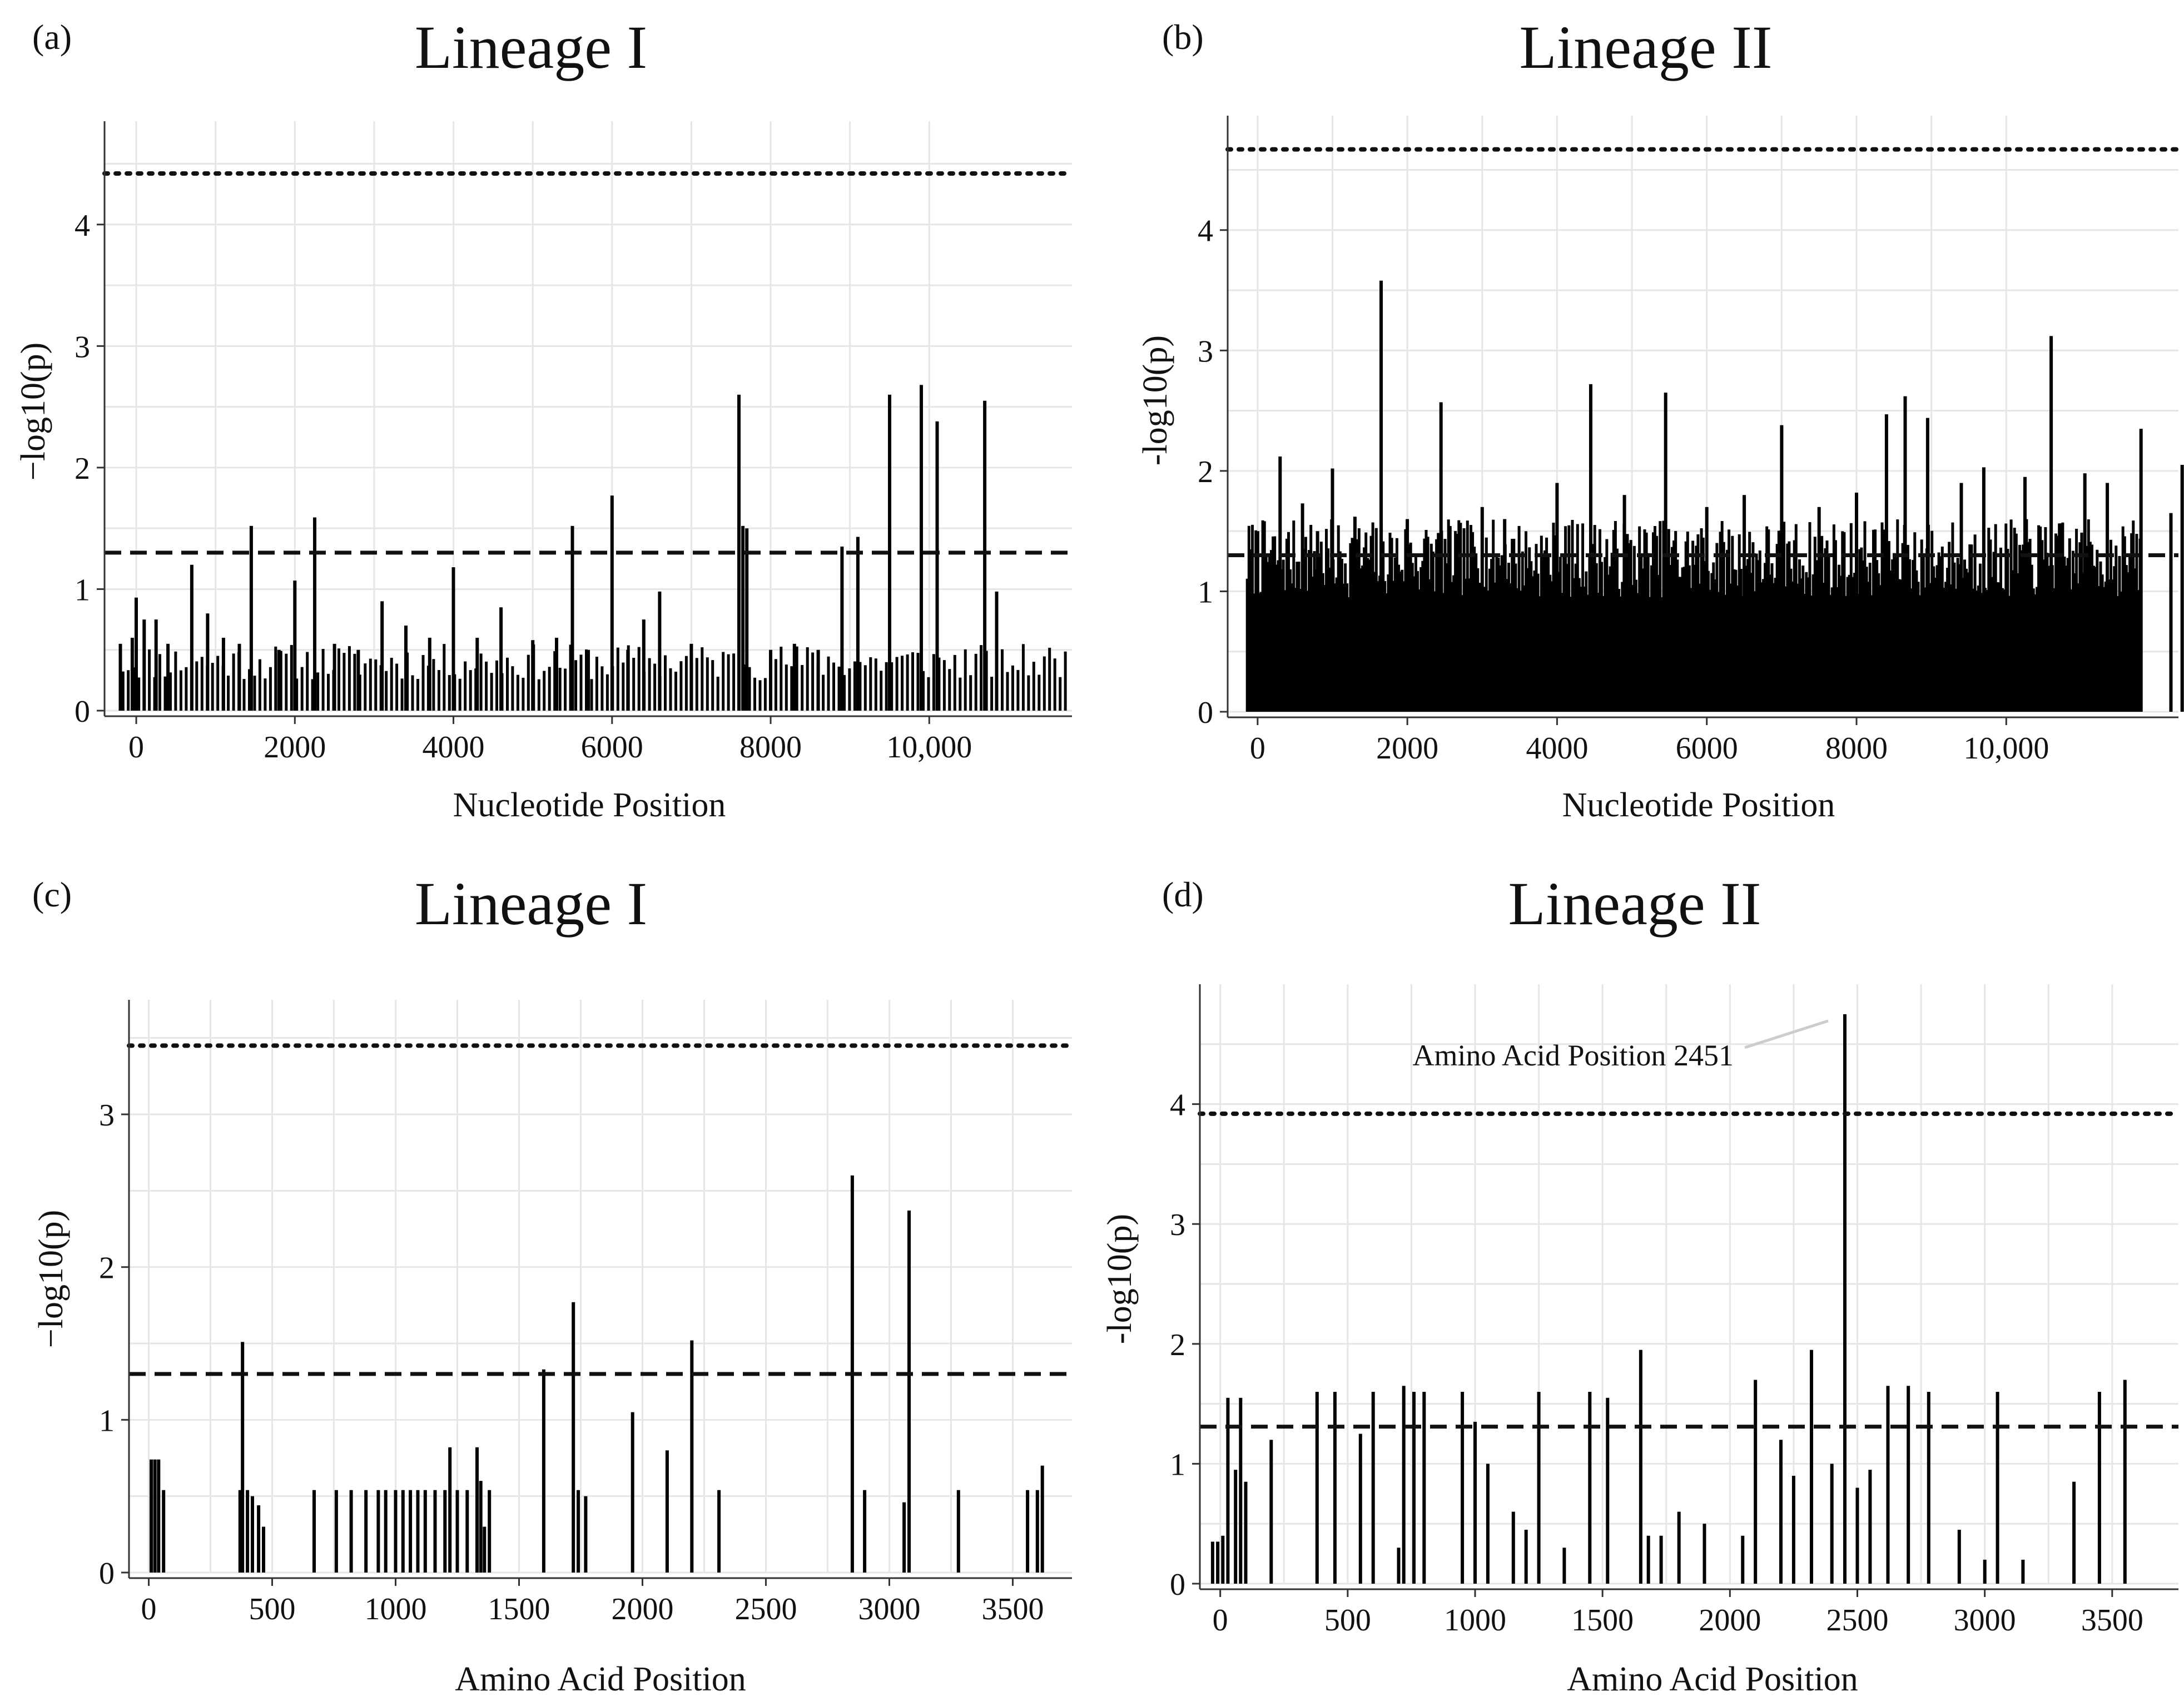 This screenshot has width=2184, height=1706. Describe the element at coordinates (1730, 1620) in the screenshot. I see `panel-d-x-tick-label: 2000` at that location.